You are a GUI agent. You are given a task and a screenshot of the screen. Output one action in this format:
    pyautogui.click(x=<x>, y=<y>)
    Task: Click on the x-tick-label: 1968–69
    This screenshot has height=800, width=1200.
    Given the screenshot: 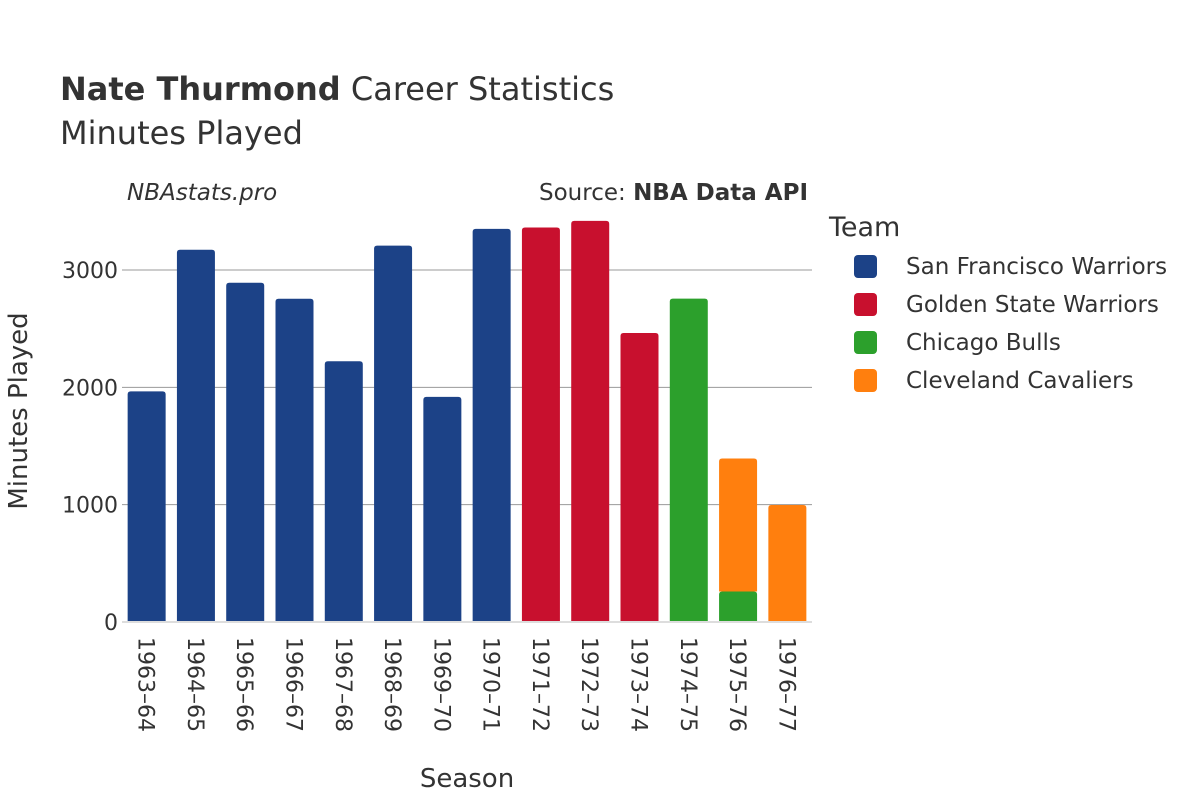 What is the action you would take?
    pyautogui.click(x=391, y=684)
    